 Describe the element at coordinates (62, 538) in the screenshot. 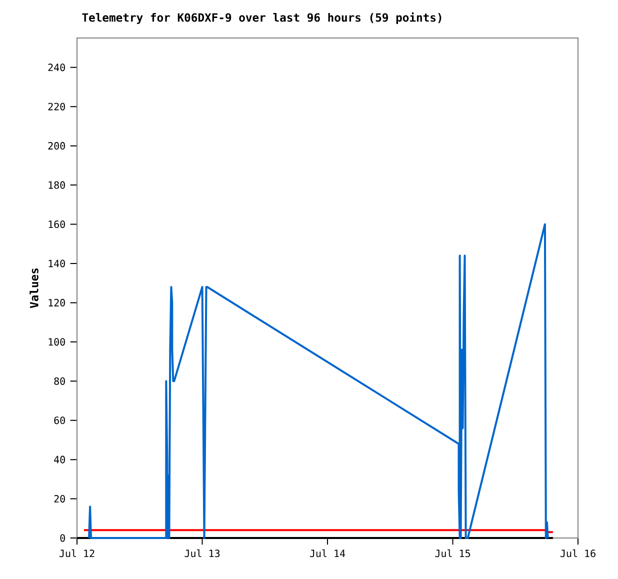

I see `y-tick-label: 0` at that location.